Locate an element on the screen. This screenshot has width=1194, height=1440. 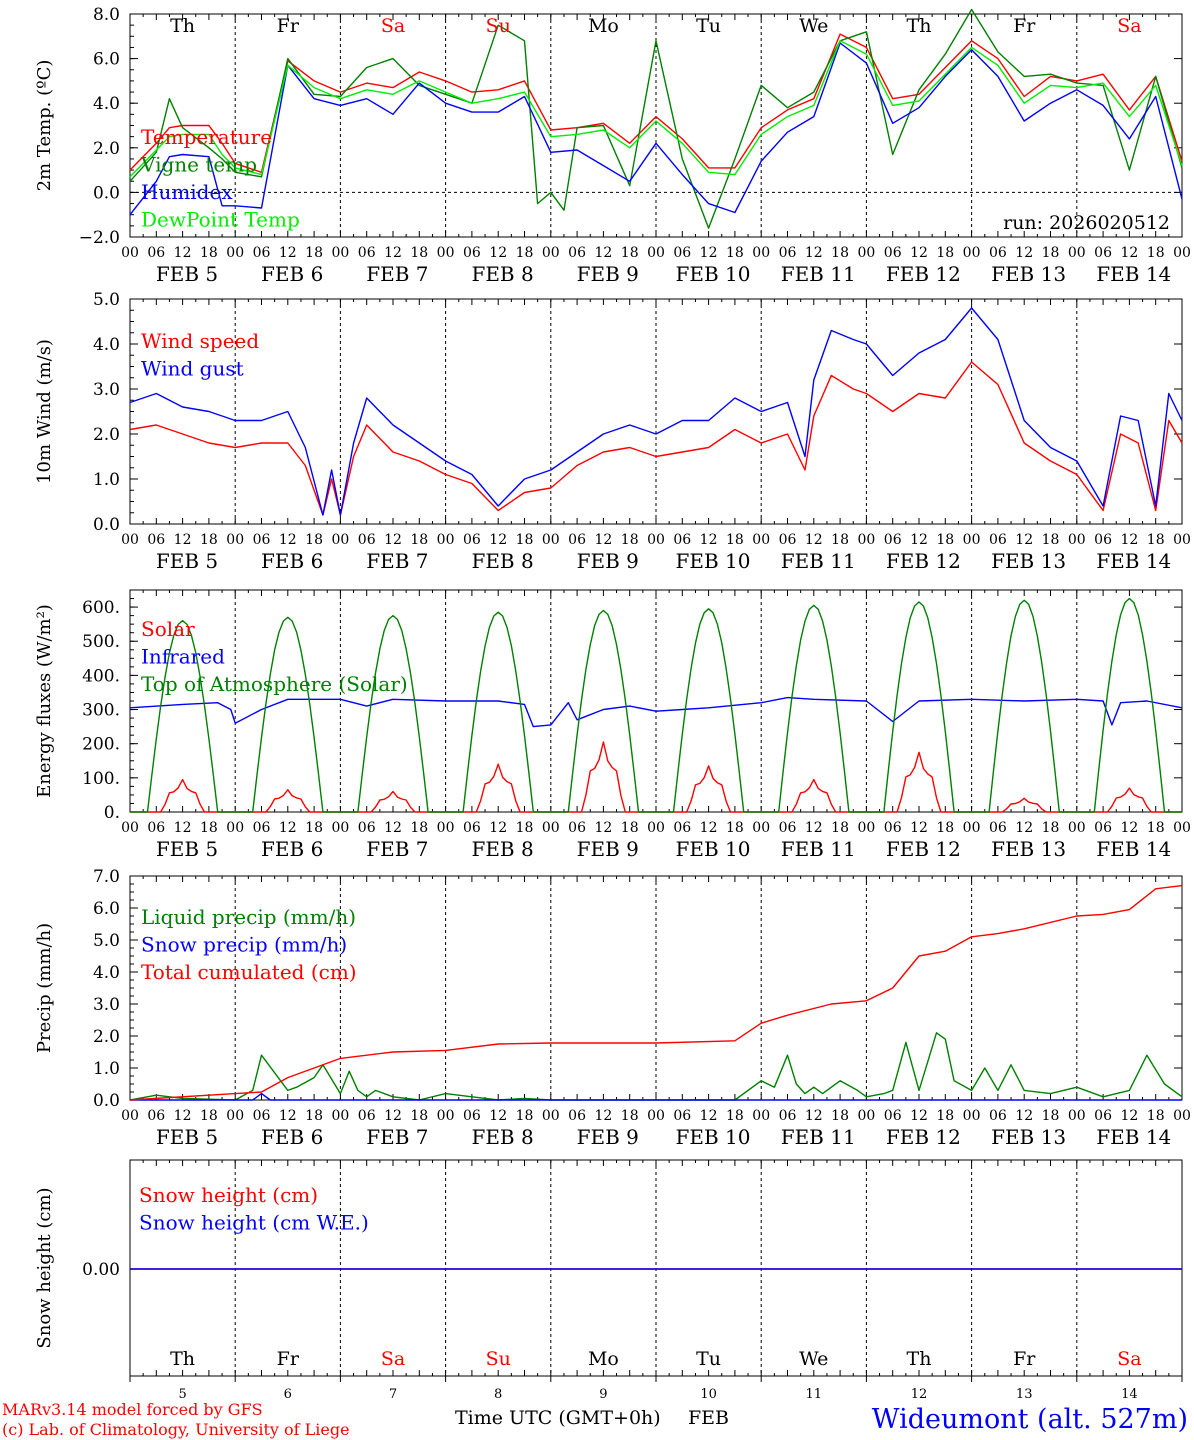
y-tick-label: −2.0 is located at coordinates (99, 238).